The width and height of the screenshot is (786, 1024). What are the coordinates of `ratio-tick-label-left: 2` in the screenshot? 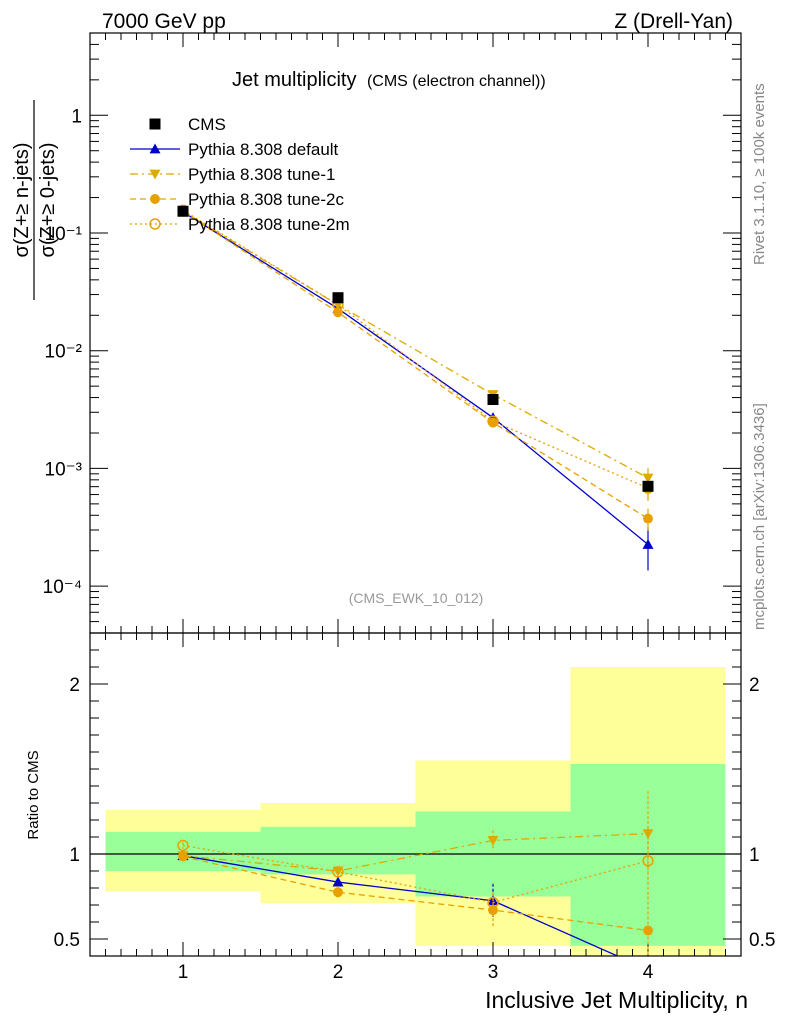 It's located at (74, 685).